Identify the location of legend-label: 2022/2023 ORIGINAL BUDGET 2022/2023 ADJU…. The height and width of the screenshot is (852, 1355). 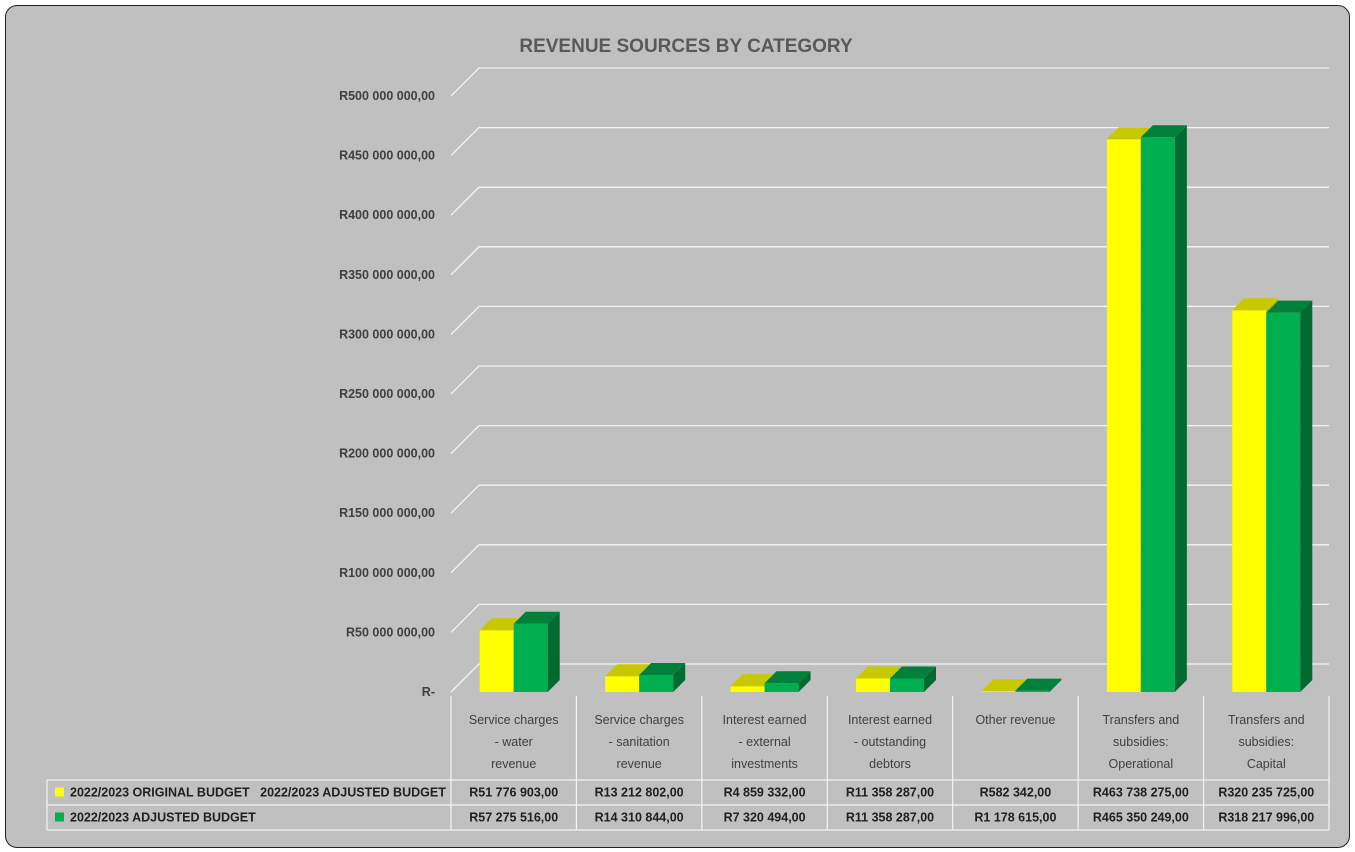
(258, 793).